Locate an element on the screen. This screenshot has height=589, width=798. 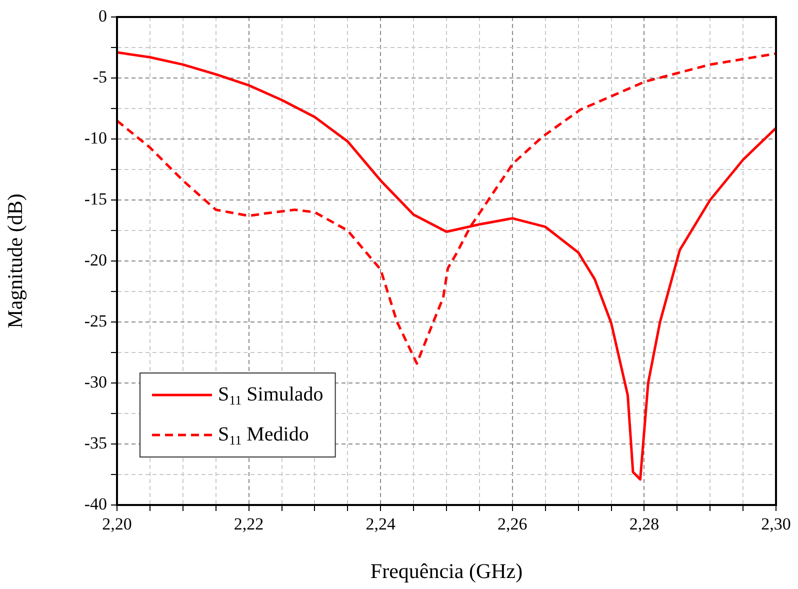
y-tick-label: -5 is located at coordinates (99, 76).